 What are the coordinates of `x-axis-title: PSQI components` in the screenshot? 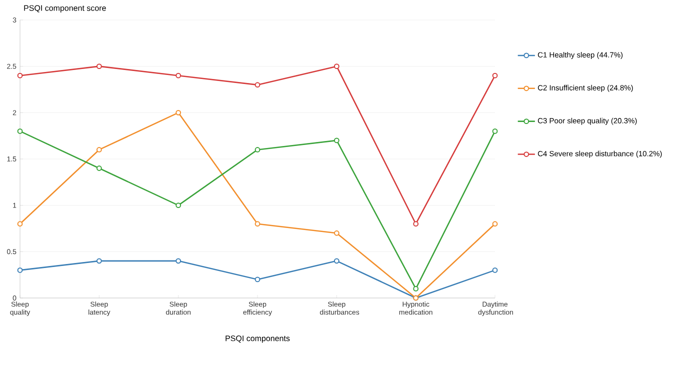 It's located at (258, 339).